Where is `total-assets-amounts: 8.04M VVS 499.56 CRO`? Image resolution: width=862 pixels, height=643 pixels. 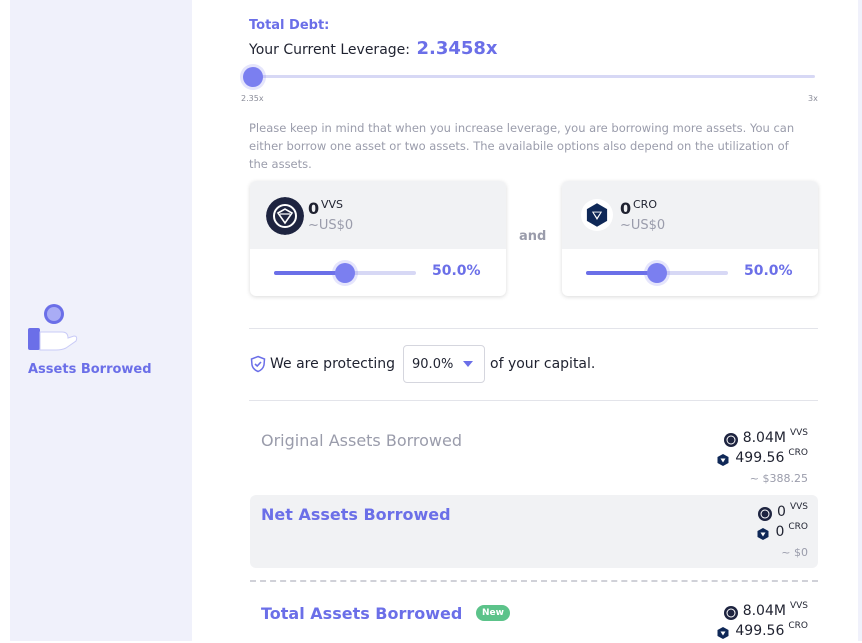 total-assets-amounts: 8.04M VVS 499.56 CRO is located at coordinates (762, 622).